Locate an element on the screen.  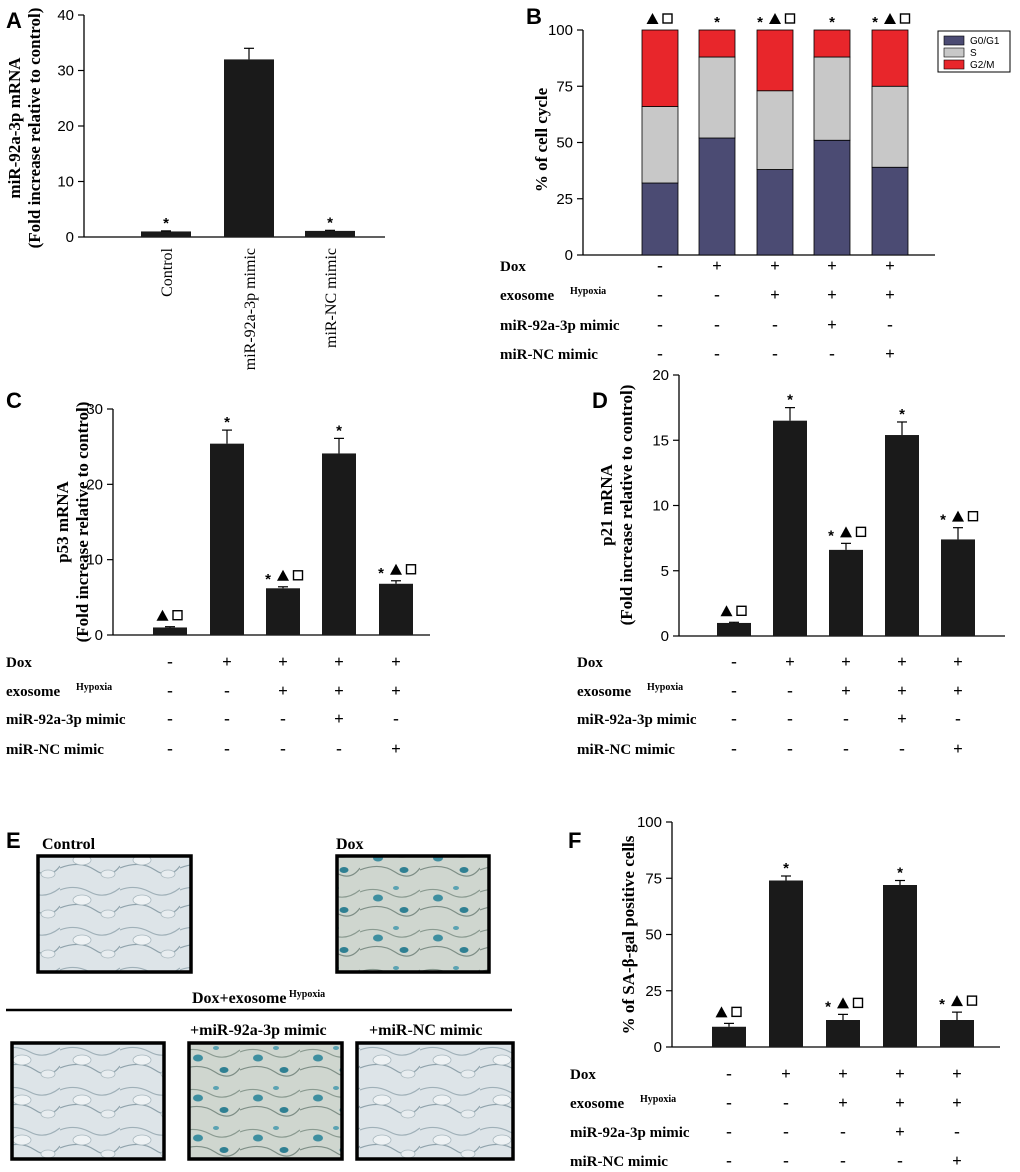
panel-d-y-tick-label: 20 is located at coordinates (660, 375).